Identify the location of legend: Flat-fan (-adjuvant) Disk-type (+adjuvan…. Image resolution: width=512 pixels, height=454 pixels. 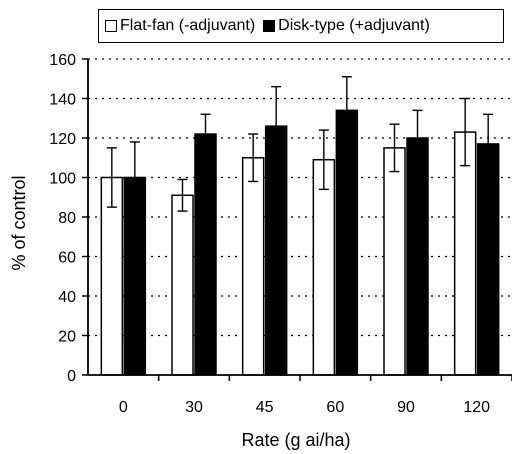
(301, 26).